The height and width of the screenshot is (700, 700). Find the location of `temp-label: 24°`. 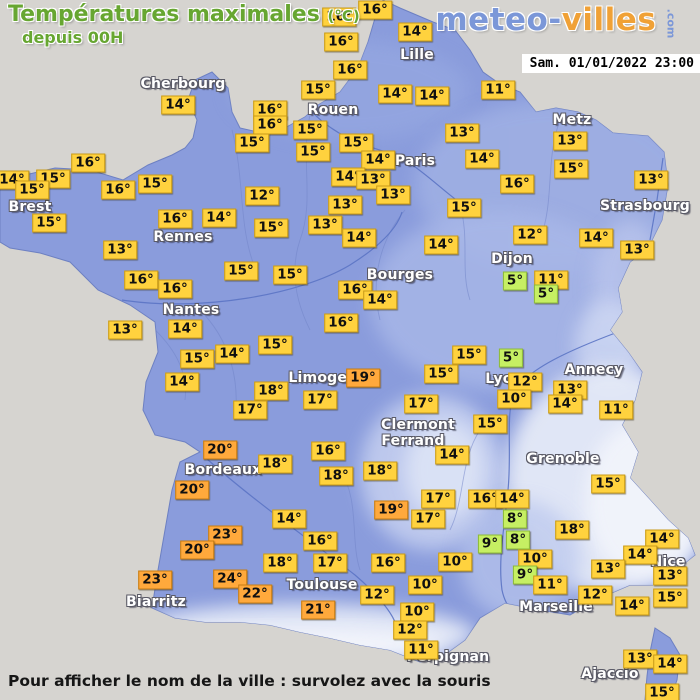

temp-label: 24° is located at coordinates (230, 579).